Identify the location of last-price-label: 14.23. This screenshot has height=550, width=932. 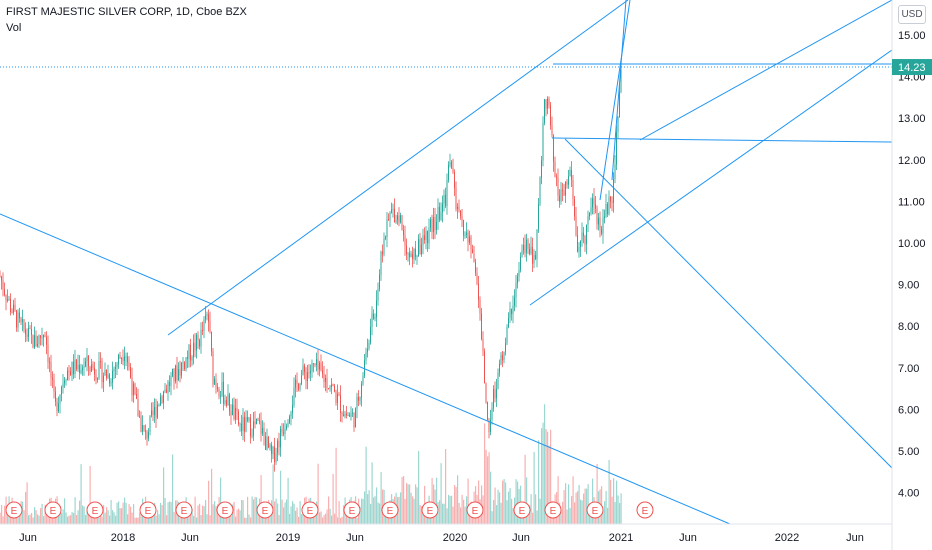
(912, 68).